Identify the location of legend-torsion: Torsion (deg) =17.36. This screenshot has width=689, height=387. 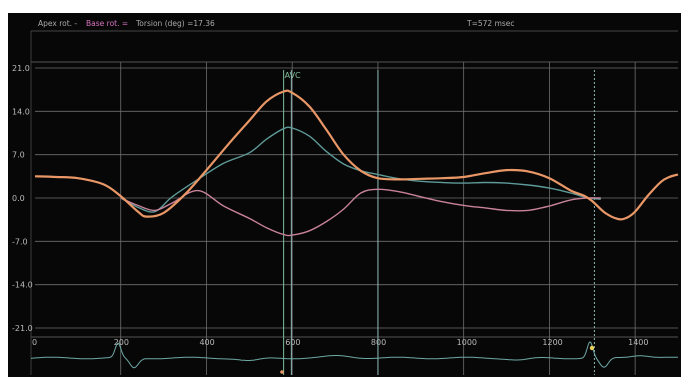
(175, 23).